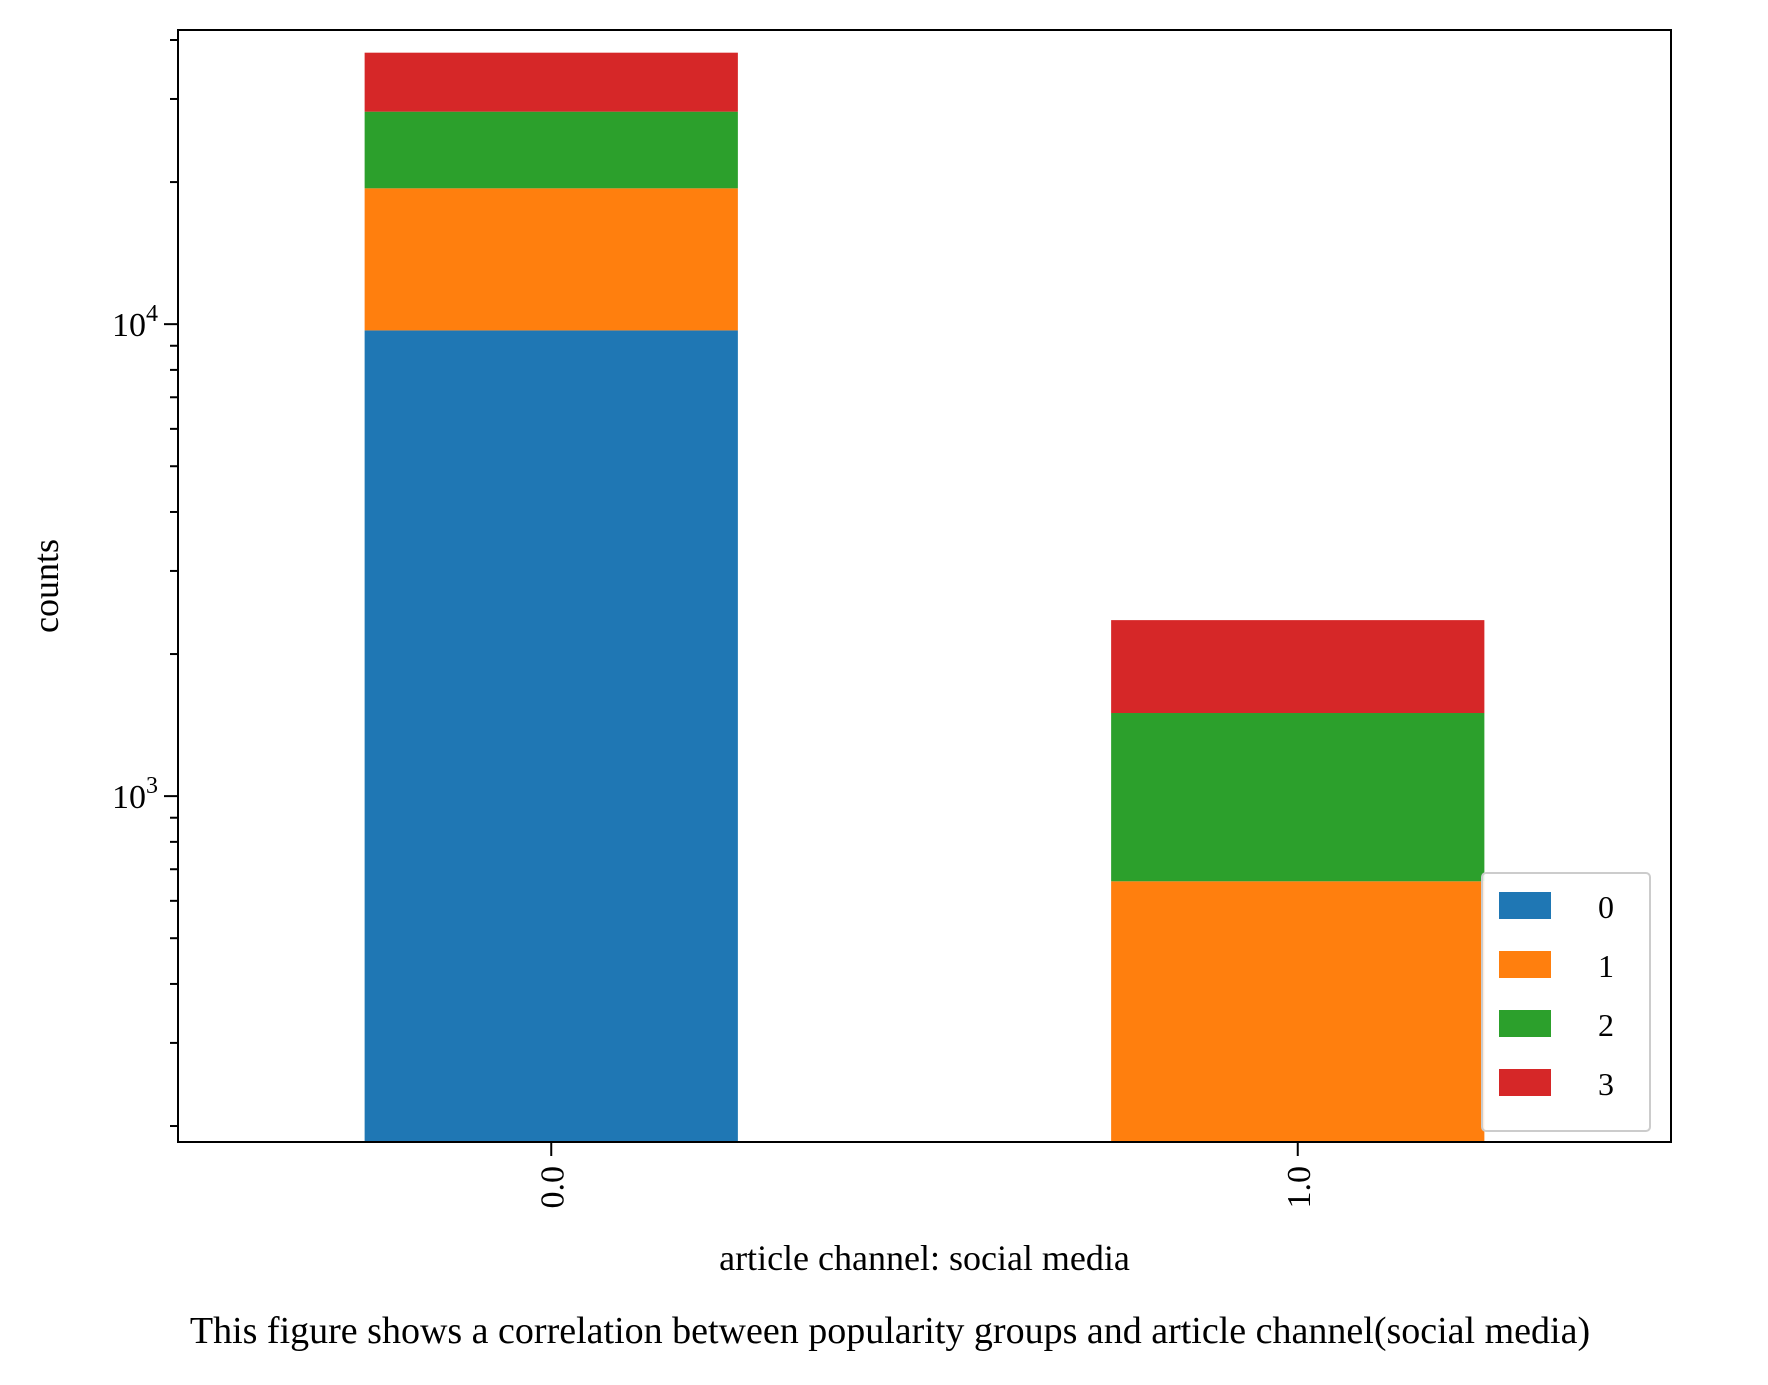  I want to click on legend-box, so click(1566, 1002).